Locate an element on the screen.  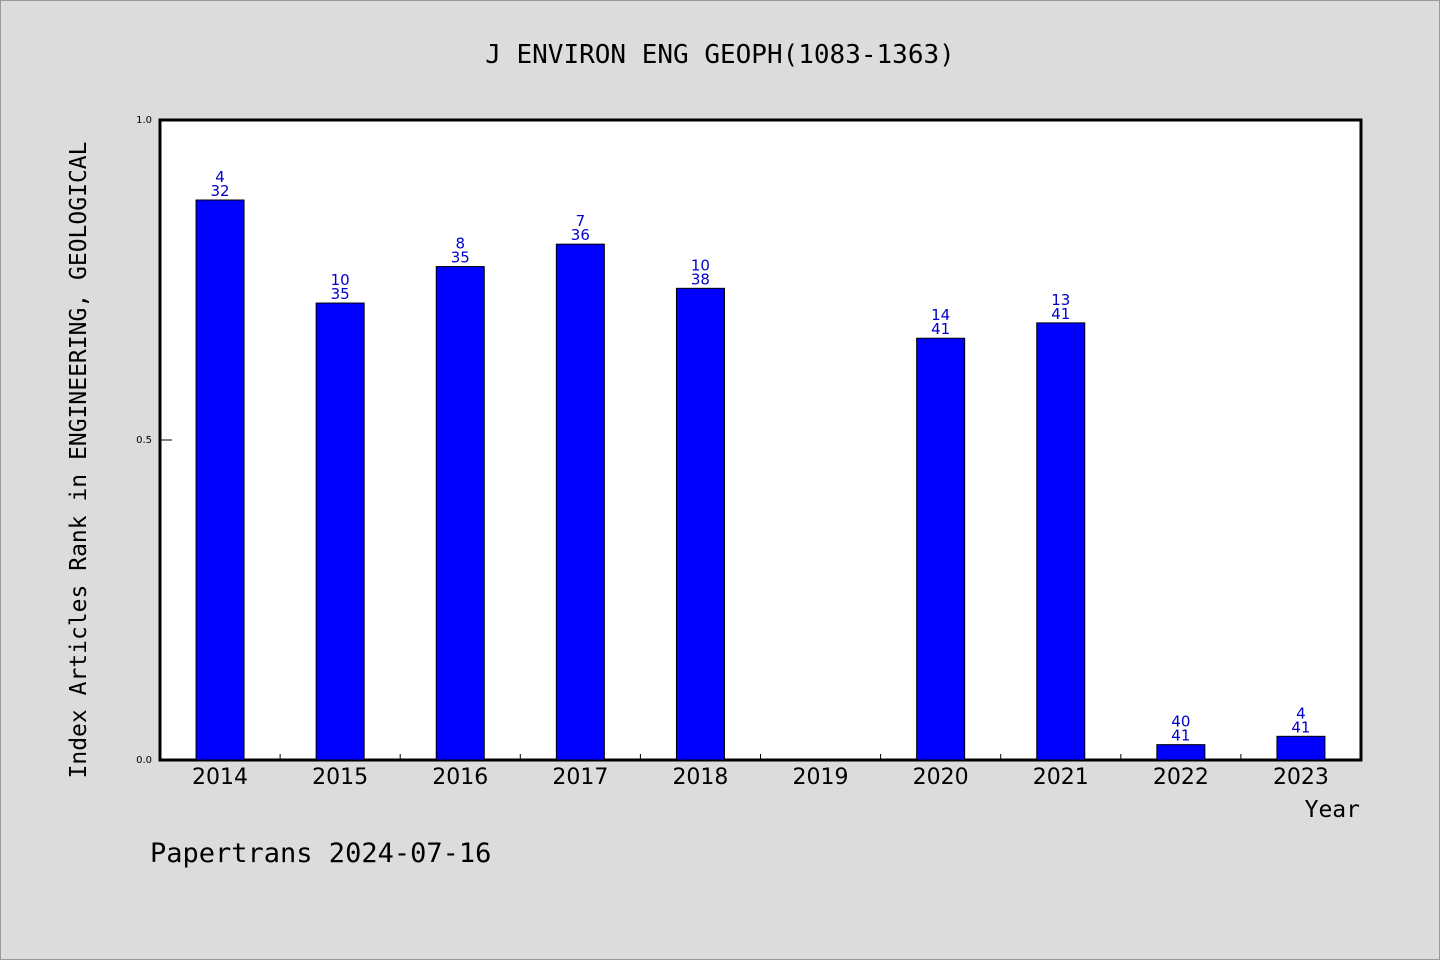
bar-2021 is located at coordinates (1061, 541).